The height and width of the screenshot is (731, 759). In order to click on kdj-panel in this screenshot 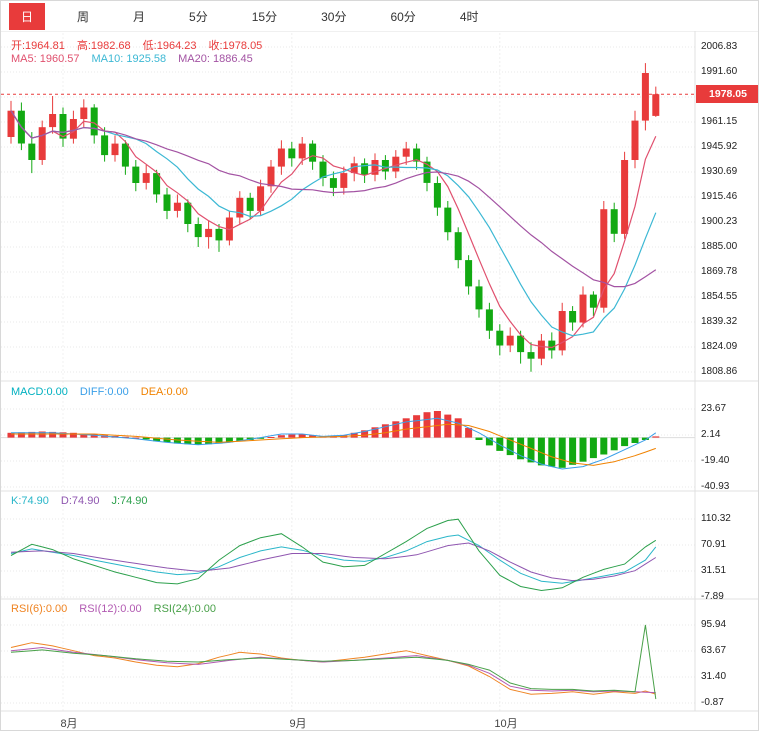, I will do `click(333, 555)`.